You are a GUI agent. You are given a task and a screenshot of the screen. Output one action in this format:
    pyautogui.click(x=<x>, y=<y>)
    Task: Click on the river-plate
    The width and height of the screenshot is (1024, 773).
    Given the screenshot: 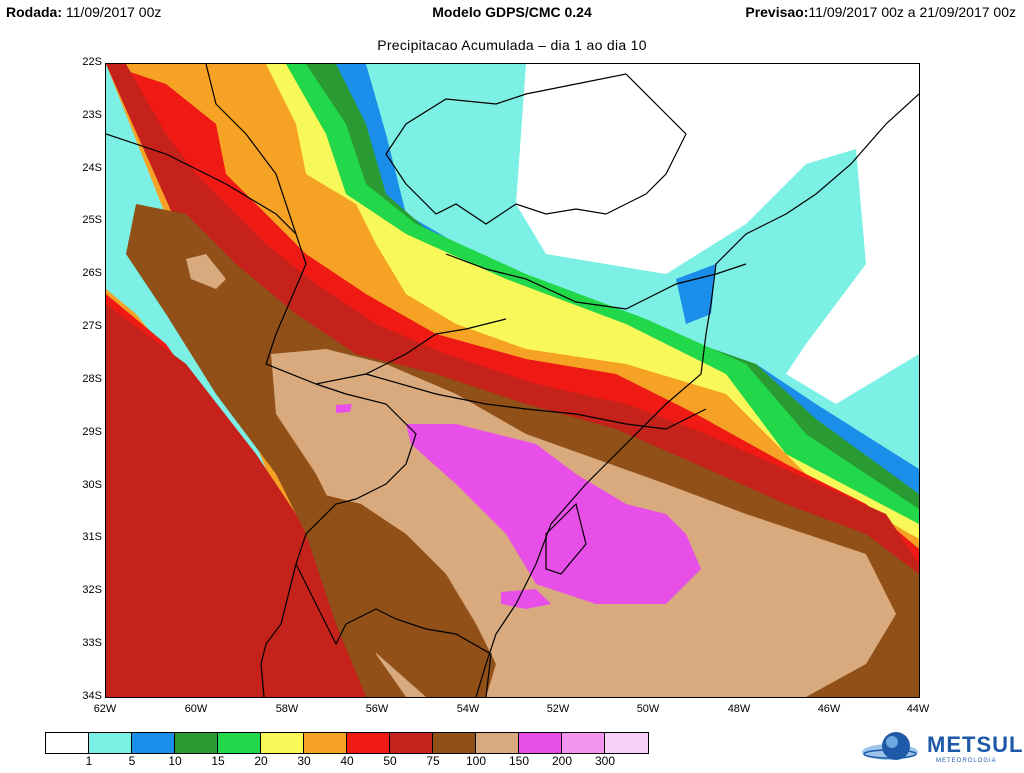 What is the action you would take?
    pyautogui.click(x=321, y=604)
    